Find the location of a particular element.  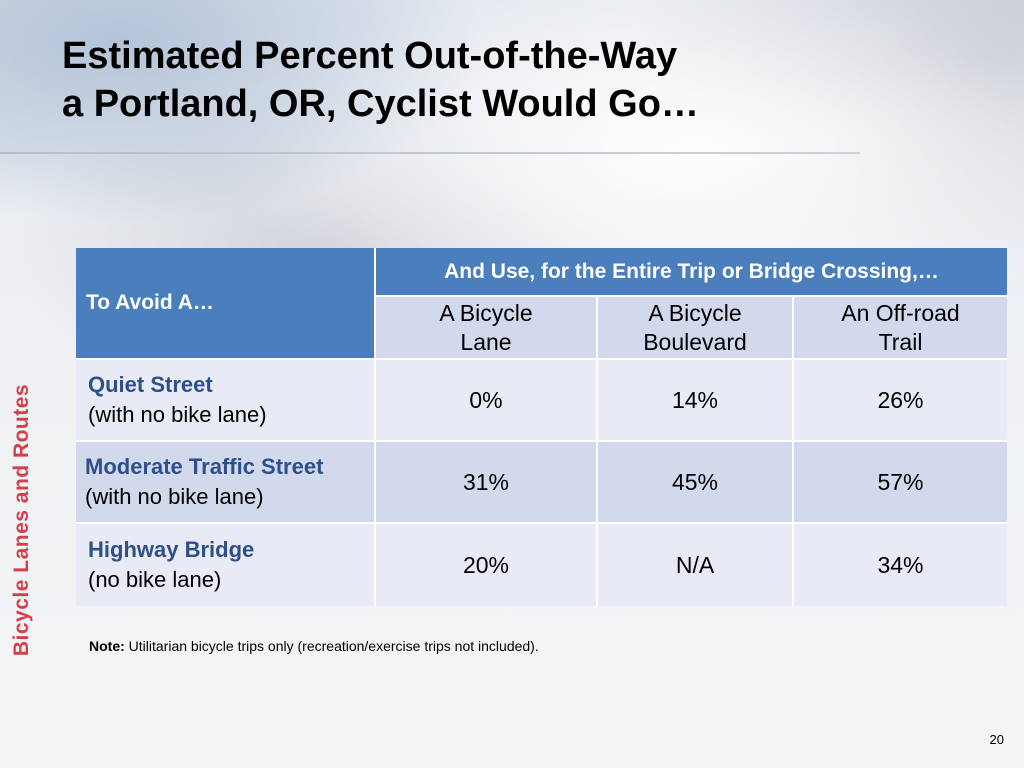

column-header-bicycle-lane: A Bicycle Lane is located at coordinates (486, 327).